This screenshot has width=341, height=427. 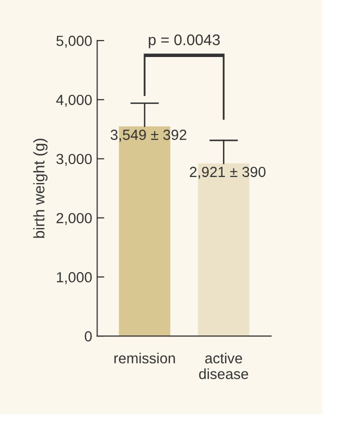 I want to click on y-tick-label: 4,000, so click(x=74, y=100).